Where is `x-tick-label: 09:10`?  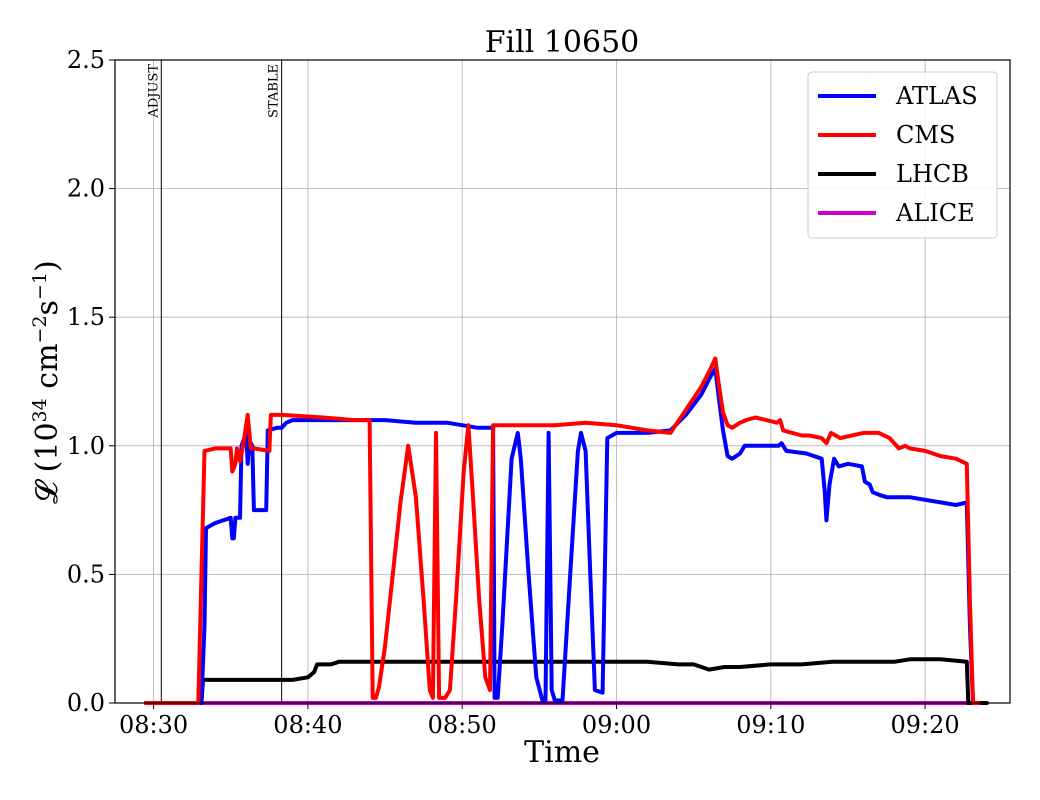 x-tick-label: 09:10 is located at coordinates (770, 725).